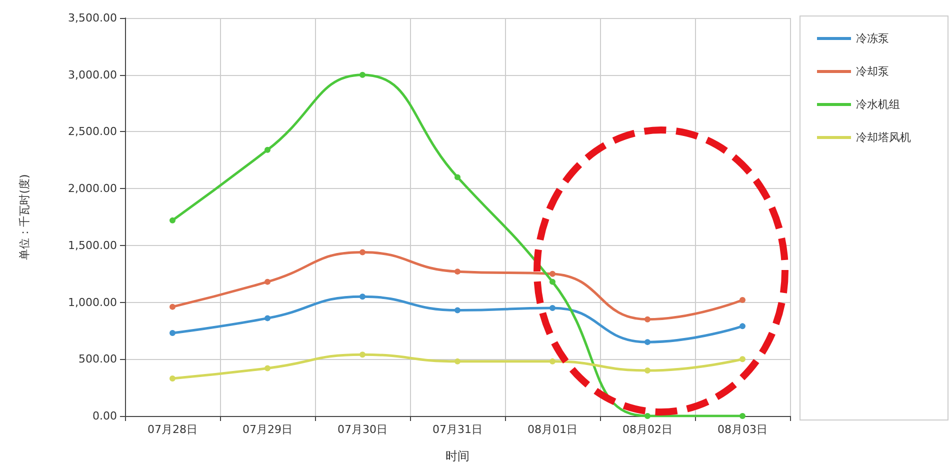 Image resolution: width=951 pixels, height=471 pixels. Describe the element at coordinates (872, 71) in the screenshot. I see `legend-label: 冷却泵` at that location.